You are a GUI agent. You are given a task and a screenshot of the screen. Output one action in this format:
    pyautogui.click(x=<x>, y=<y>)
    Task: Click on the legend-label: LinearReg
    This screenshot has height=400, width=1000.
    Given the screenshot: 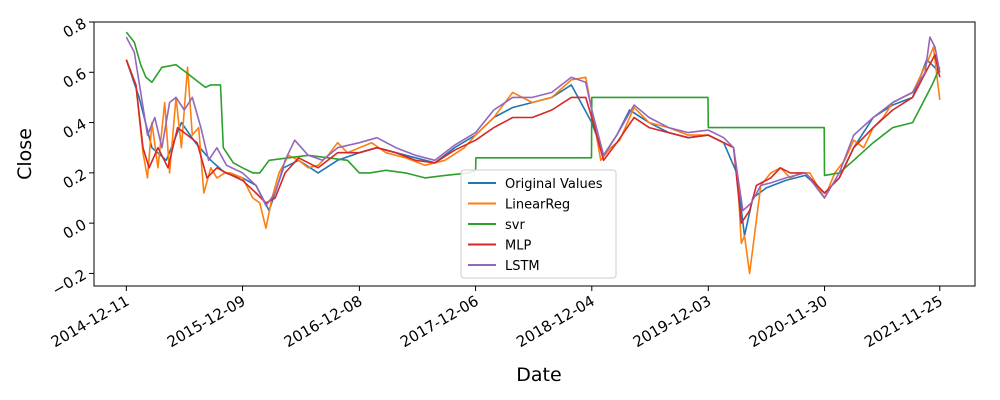 What is the action you would take?
    pyautogui.click(x=537, y=205)
    